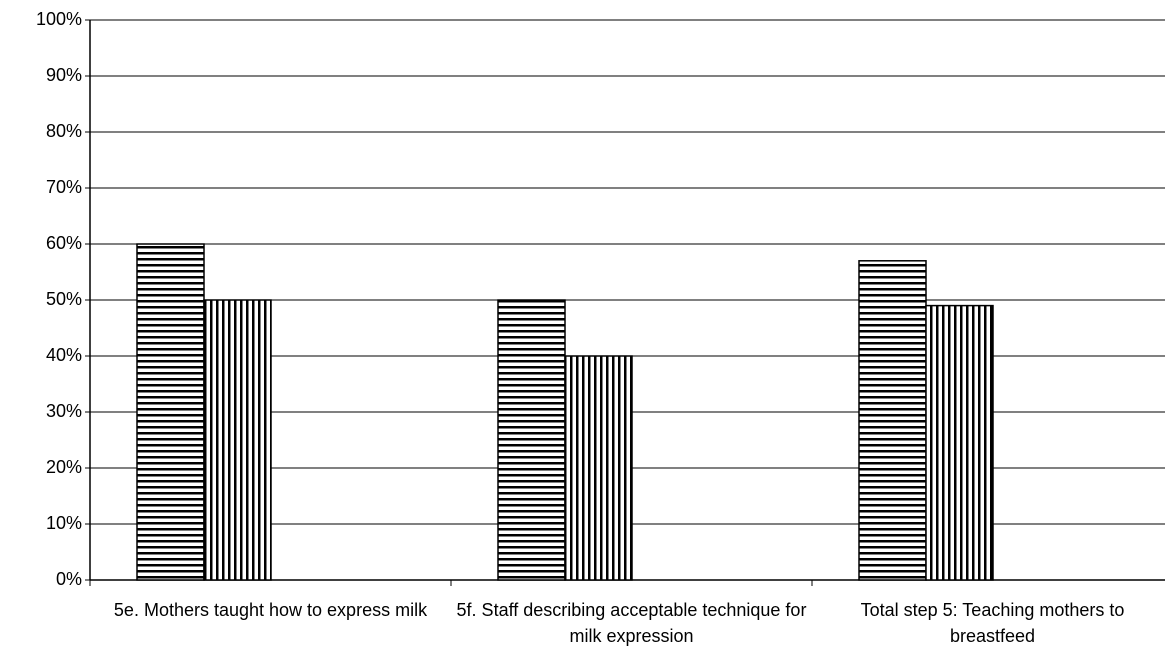 This screenshot has height=659, width=1165. What do you see at coordinates (64, 299) in the screenshot?
I see `y-tick-label: 50%` at bounding box center [64, 299].